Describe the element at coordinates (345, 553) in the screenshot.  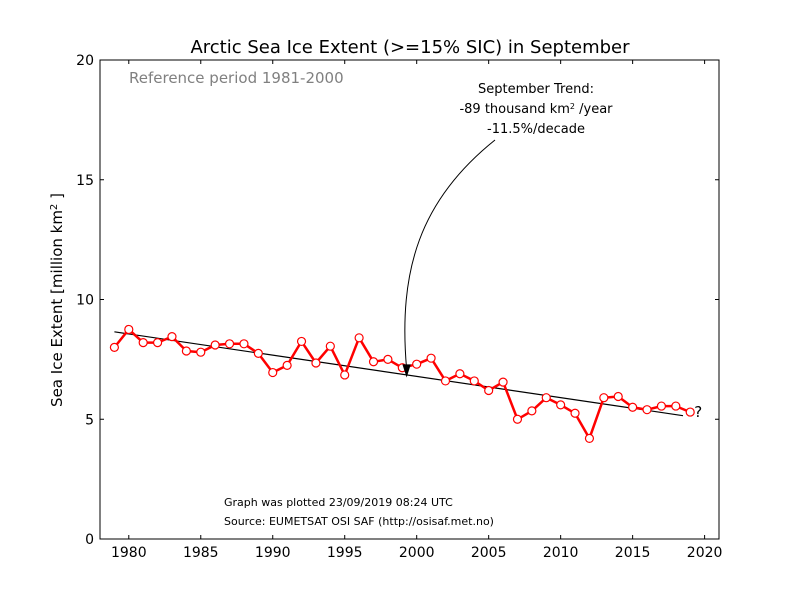
I see `x-tick-label: 1995` at that location.